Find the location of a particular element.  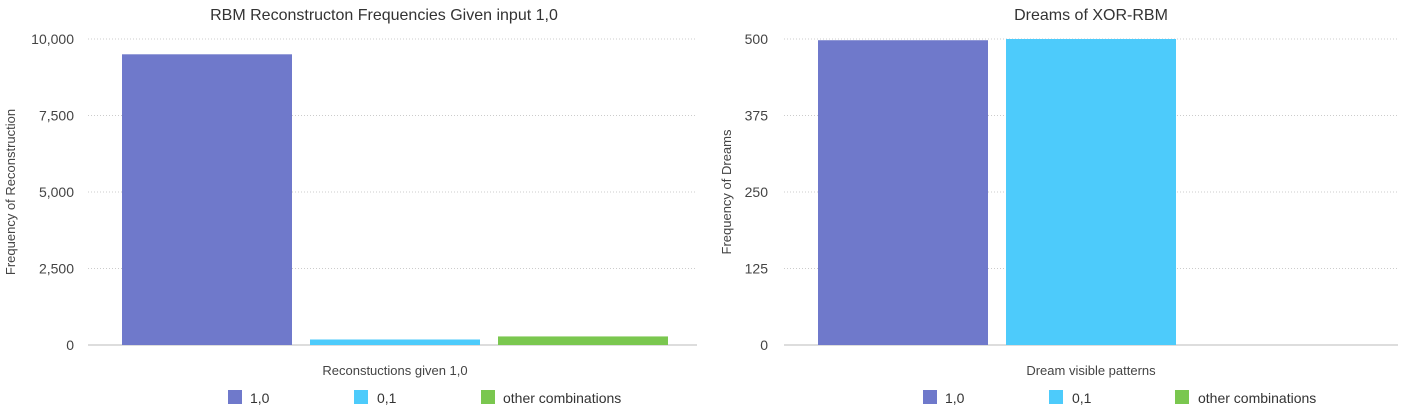

y-axis-label: Frequency of Dreams is located at coordinates (726, 191).